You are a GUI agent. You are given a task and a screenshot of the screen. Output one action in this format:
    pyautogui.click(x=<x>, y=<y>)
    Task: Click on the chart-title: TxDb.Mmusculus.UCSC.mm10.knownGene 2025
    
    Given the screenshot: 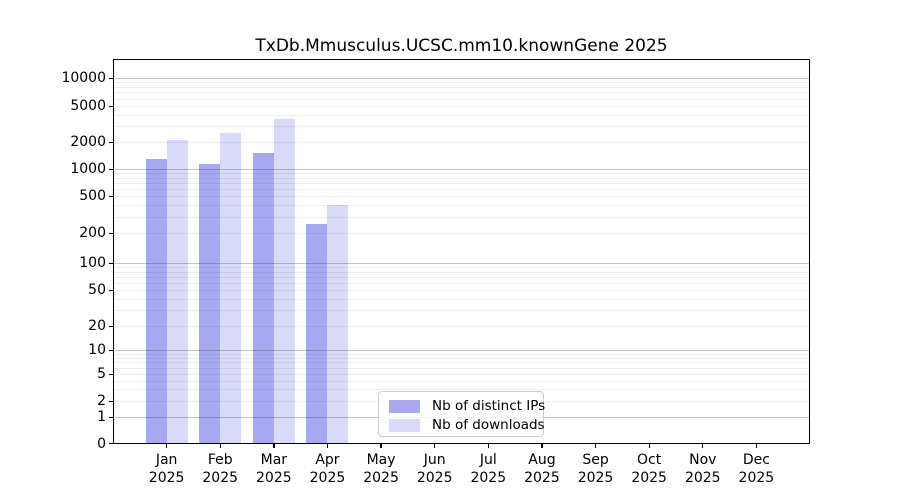 What is the action you would take?
    pyautogui.click(x=461, y=46)
    